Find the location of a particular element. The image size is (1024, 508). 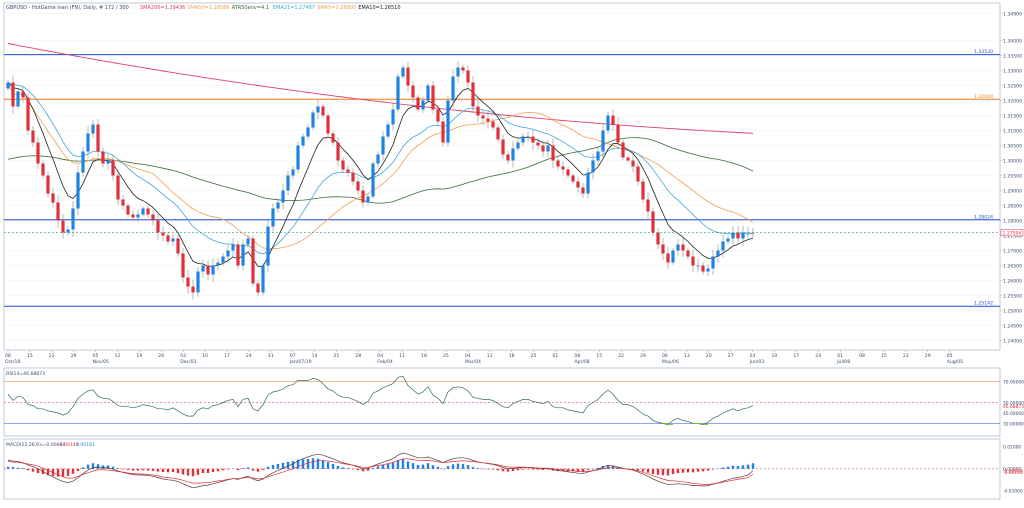

x-tick-label: 18 is located at coordinates (512, 356).